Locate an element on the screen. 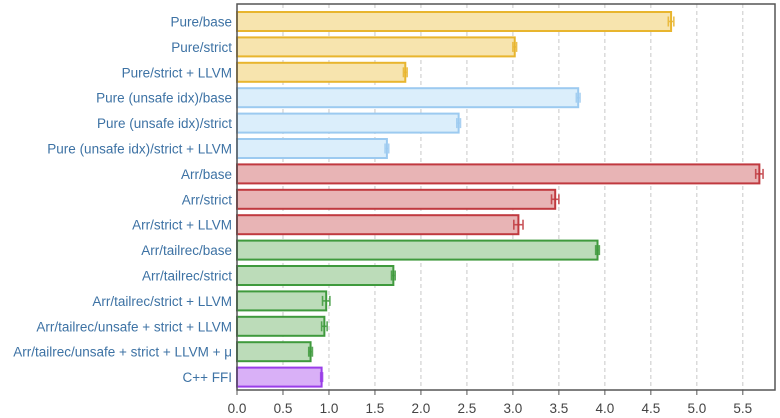 The image size is (780, 418). category-label: Arr/strict + LLVM is located at coordinates (182, 225).